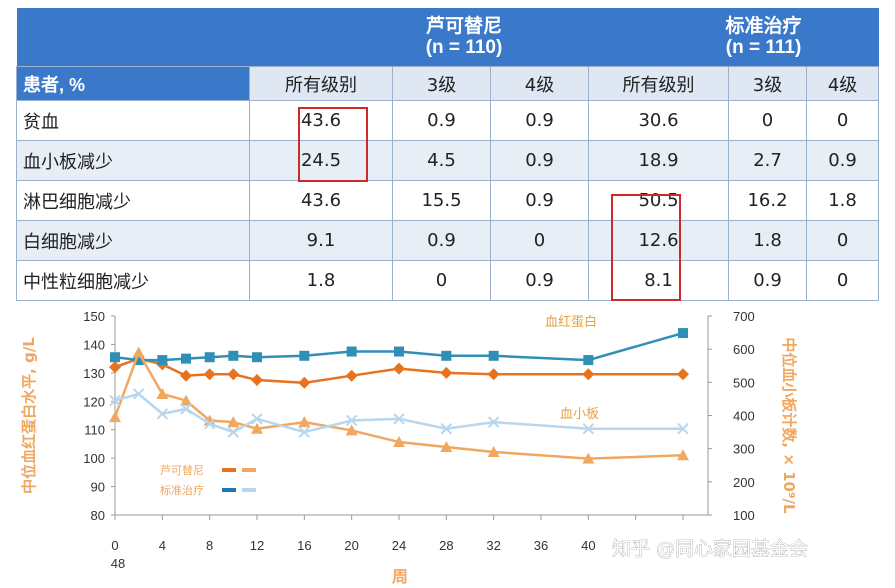 Image resolution: width=895 pixels, height=588 pixels. What do you see at coordinates (98, 515) in the screenshot?
I see `left-tick-label: 80` at bounding box center [98, 515].